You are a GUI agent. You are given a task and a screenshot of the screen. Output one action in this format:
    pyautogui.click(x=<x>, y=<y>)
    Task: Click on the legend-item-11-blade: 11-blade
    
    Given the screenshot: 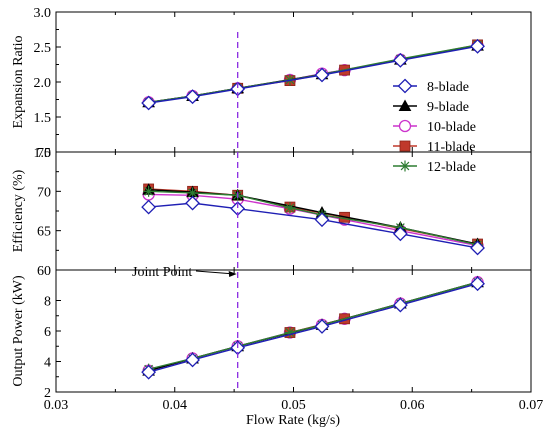 What is the action you would take?
    pyautogui.click(x=434, y=147)
    